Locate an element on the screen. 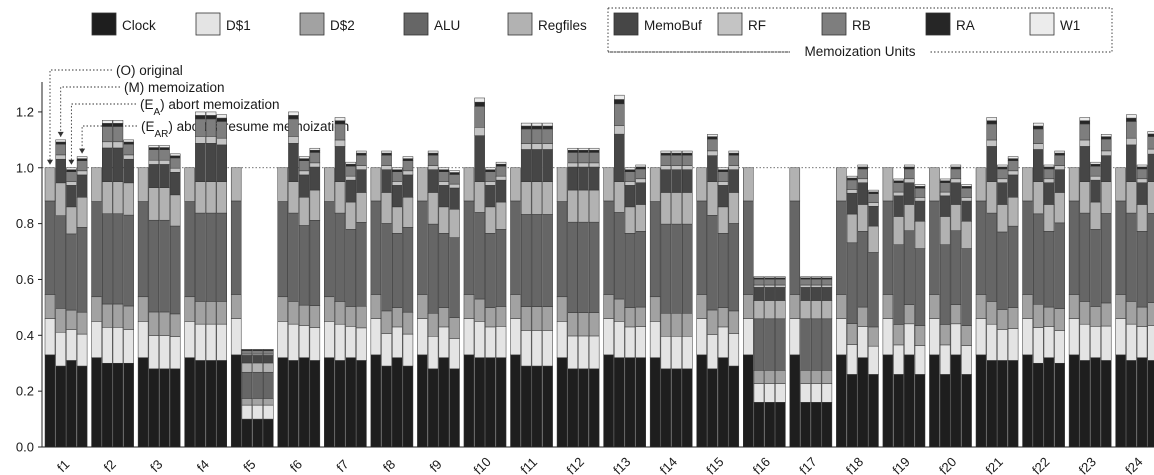 Image resolution: width=1154 pixels, height=475 pixels. bar-segment-f3-EA-rb is located at coordinates (164, 155).